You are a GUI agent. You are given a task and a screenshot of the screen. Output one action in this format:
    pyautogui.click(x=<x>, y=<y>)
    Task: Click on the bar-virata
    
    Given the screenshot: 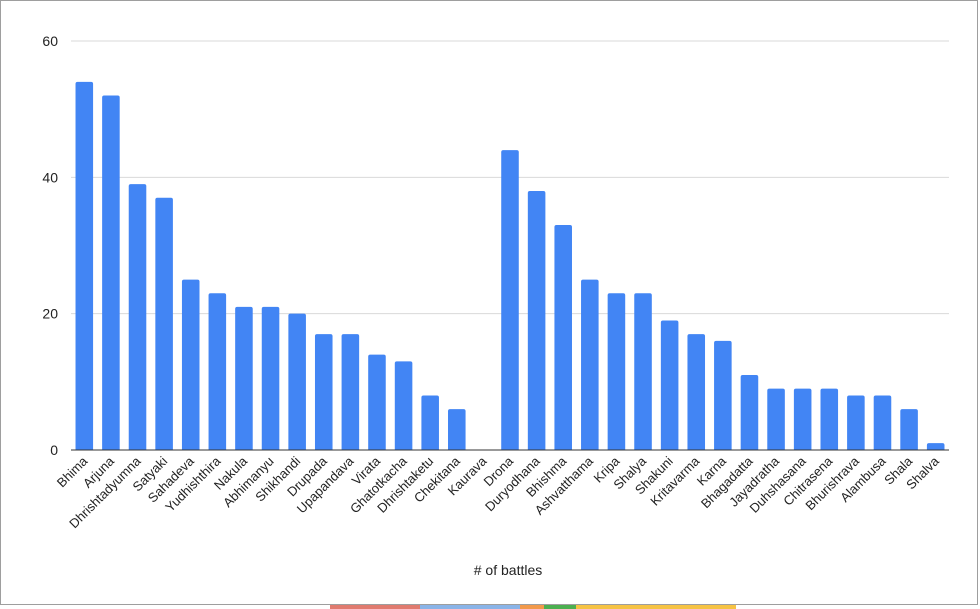 What is the action you would take?
    pyautogui.click(x=377, y=402)
    